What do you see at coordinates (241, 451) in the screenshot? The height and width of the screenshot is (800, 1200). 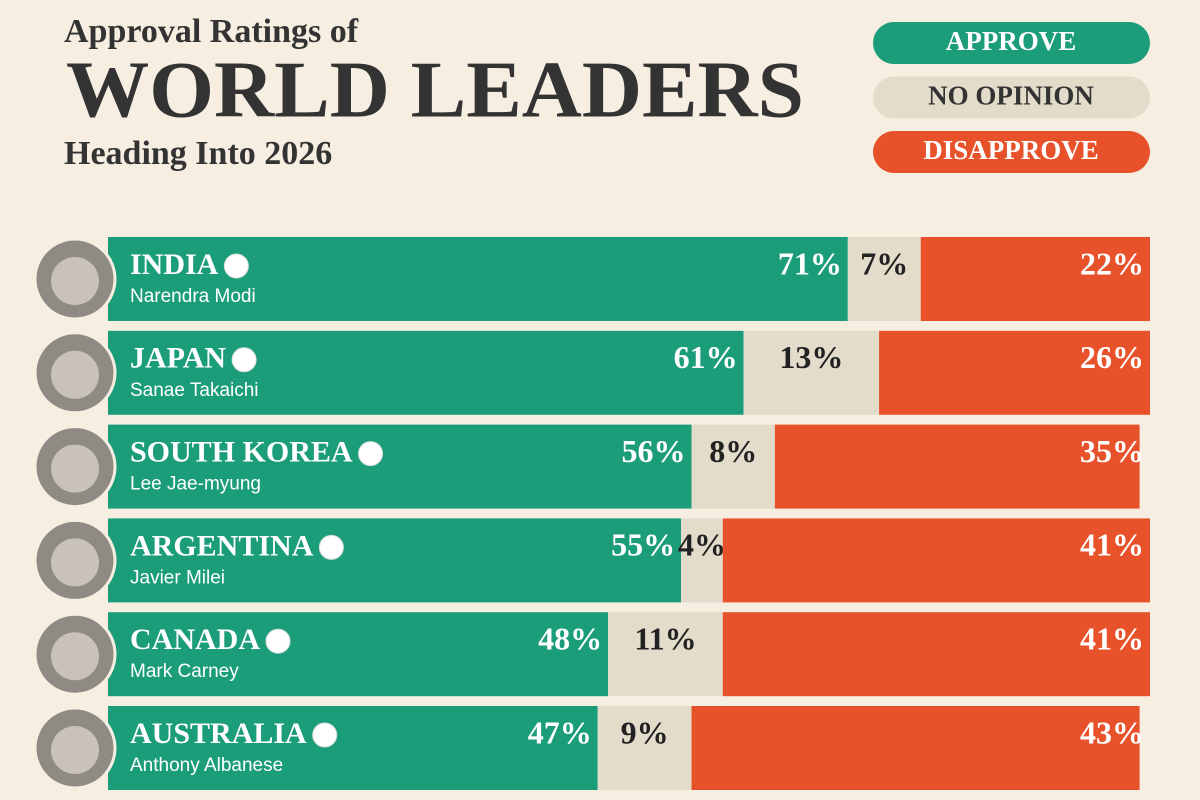 I see `country-label: SOUTH KOREA` at bounding box center [241, 451].